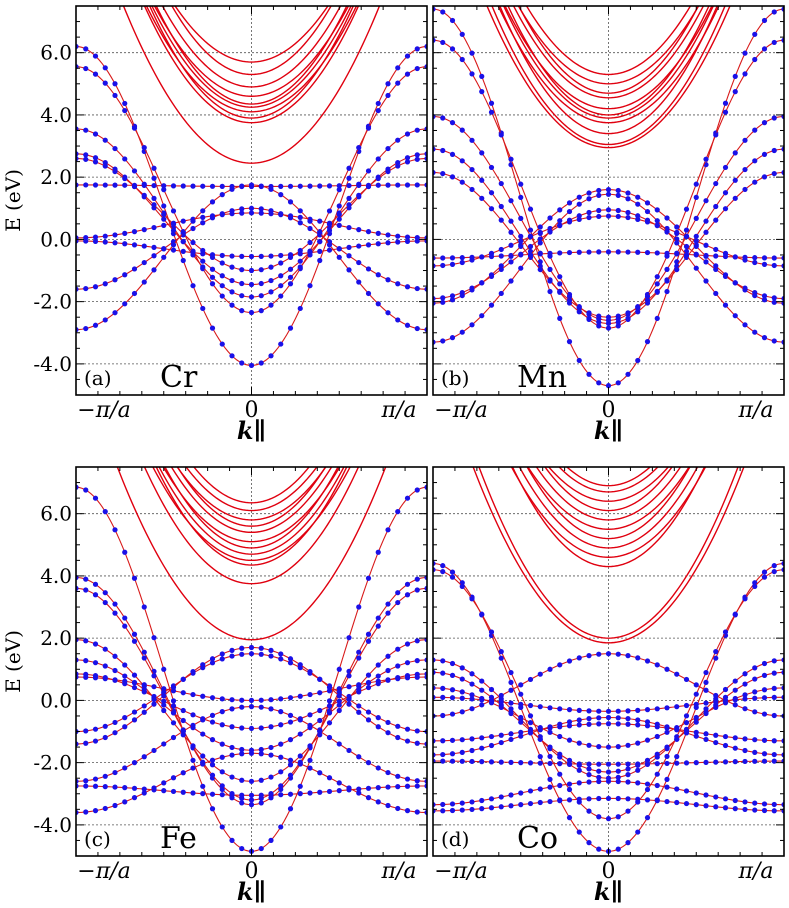  I want to click on x-tick-label: −π/a, so click(460, 871).